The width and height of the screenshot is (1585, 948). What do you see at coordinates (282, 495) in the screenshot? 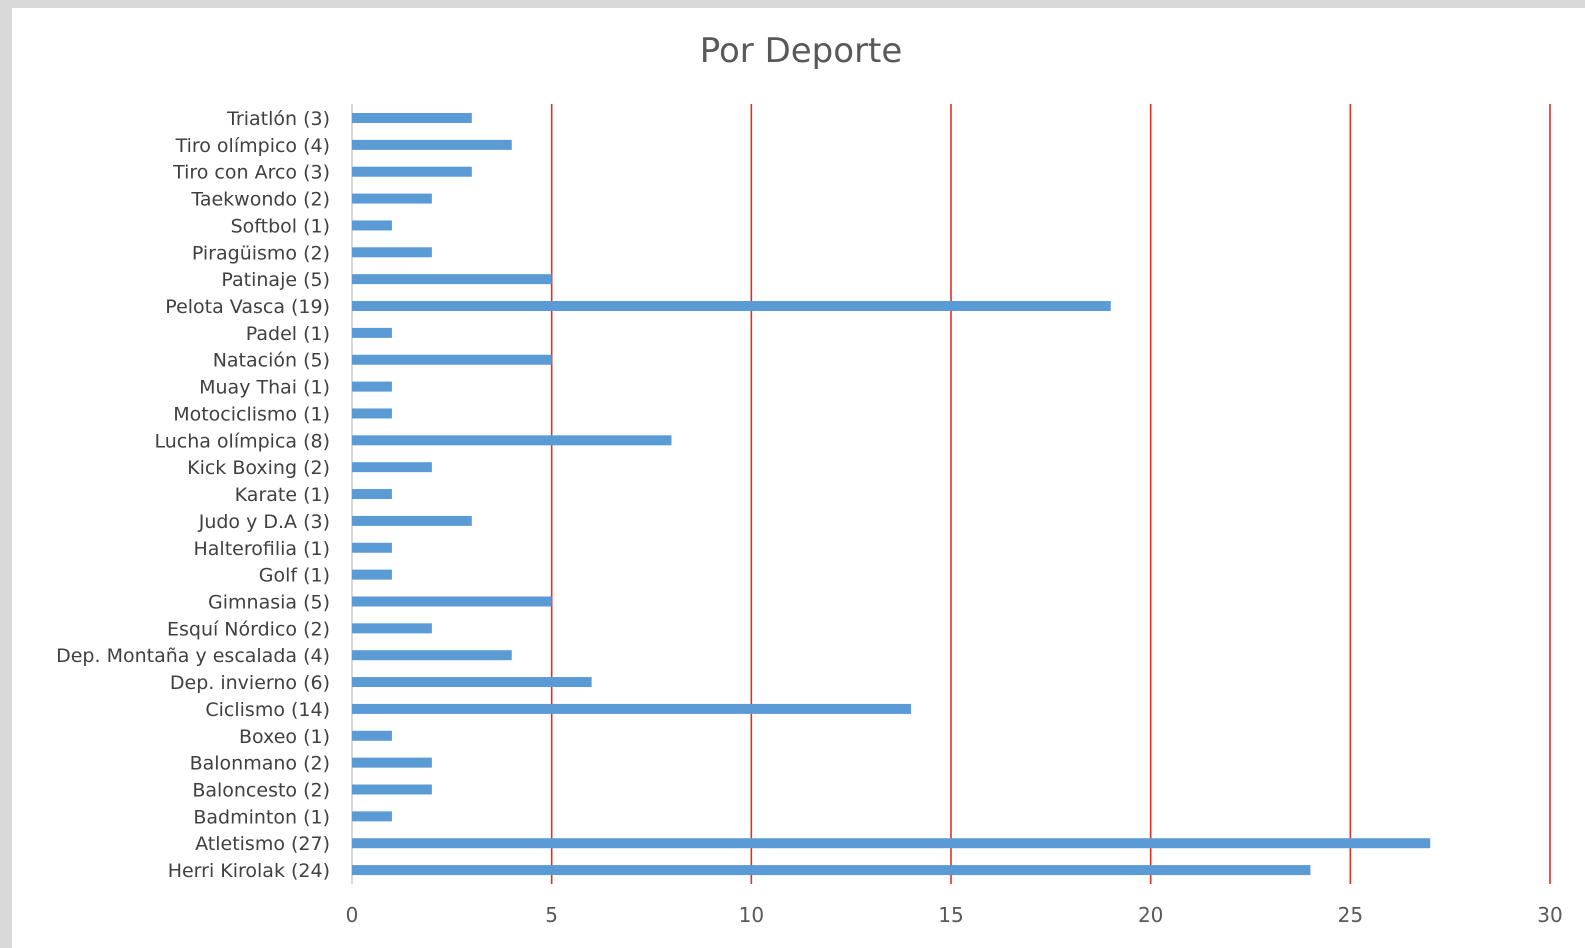
I see `category-label: Karate (1)` at bounding box center [282, 495].